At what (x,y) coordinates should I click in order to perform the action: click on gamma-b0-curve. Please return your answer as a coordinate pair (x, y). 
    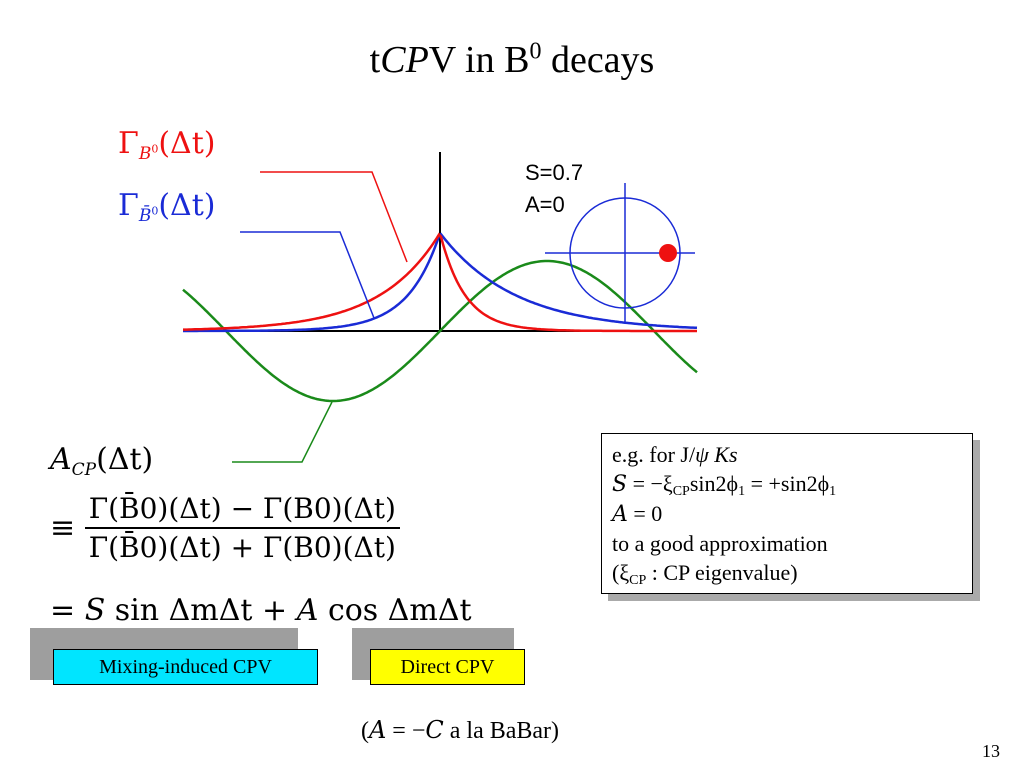
    Looking at the image, I should click on (440, 282).